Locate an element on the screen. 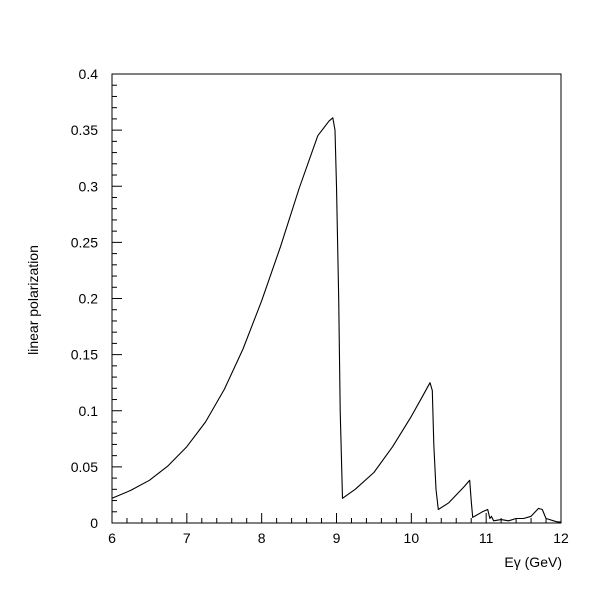 This screenshot has width=600, height=600. y-axis-label: linear polarization is located at coordinates (33, 300).